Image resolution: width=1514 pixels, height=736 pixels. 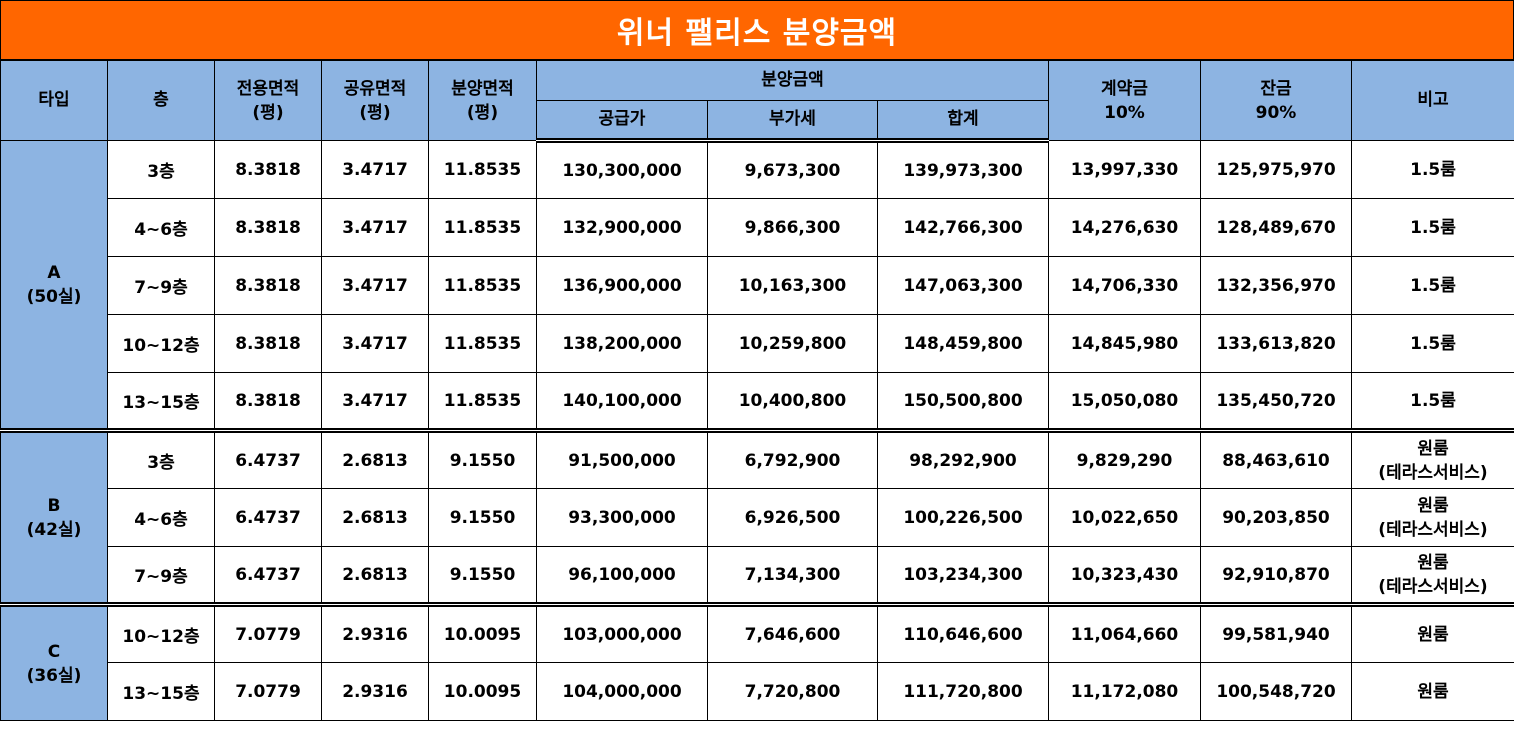 I want to click on supply-price-cell: 93,300,000, so click(x=622, y=517).